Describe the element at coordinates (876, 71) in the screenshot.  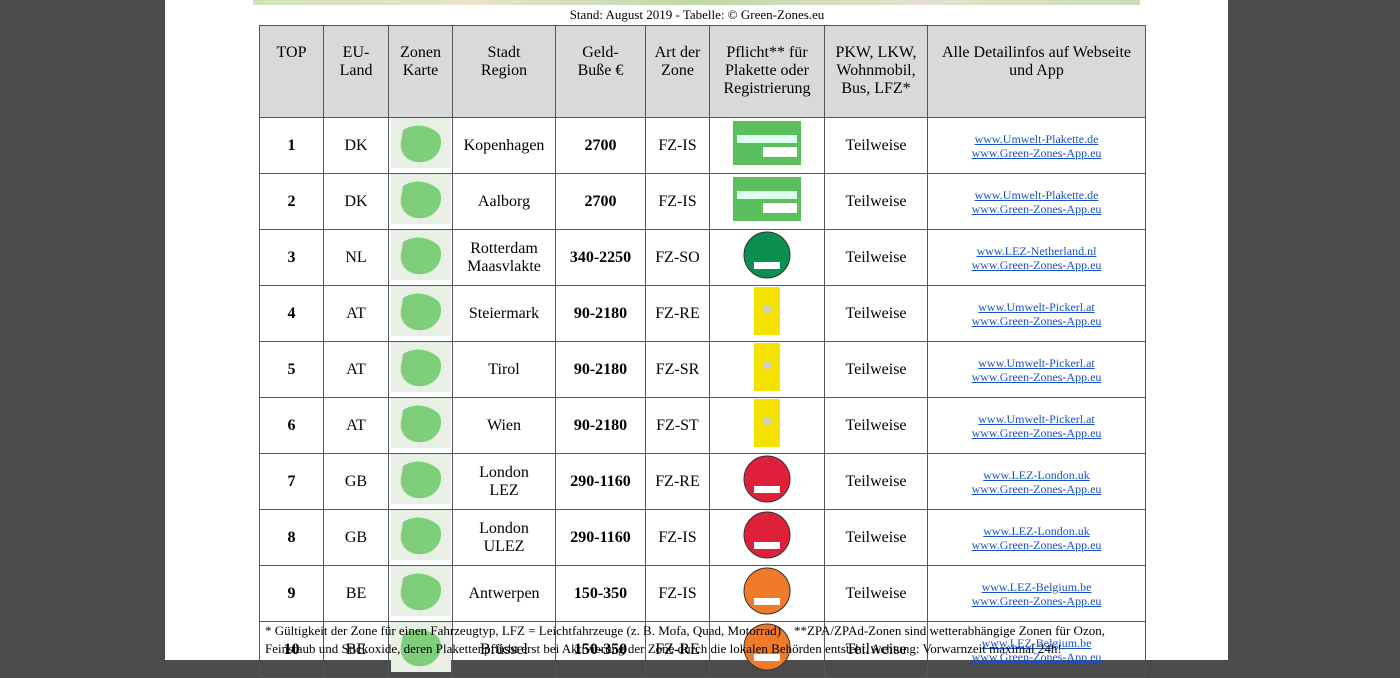
I see `column-header: PKW, LKW, Wohnmobil, Bus, LFZ*` at that location.